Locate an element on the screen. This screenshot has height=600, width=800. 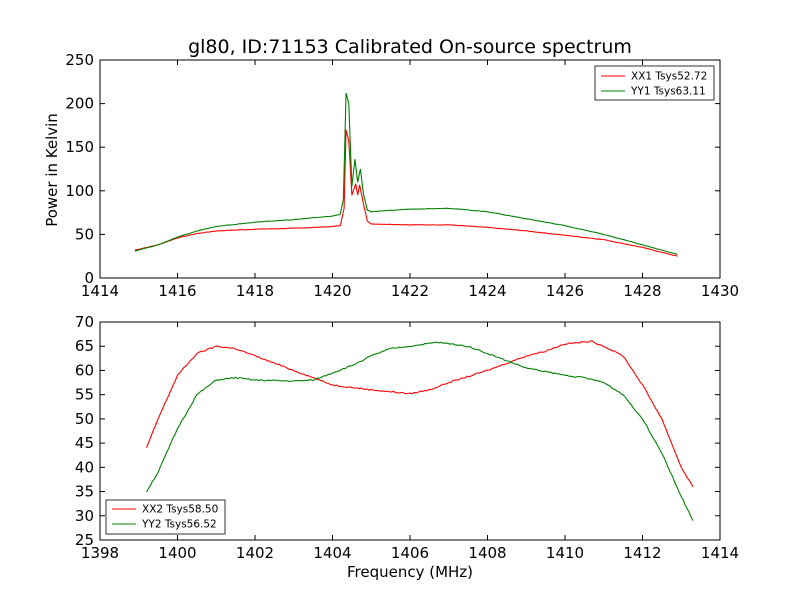
y-tick-label: 35 is located at coordinates (84, 492).